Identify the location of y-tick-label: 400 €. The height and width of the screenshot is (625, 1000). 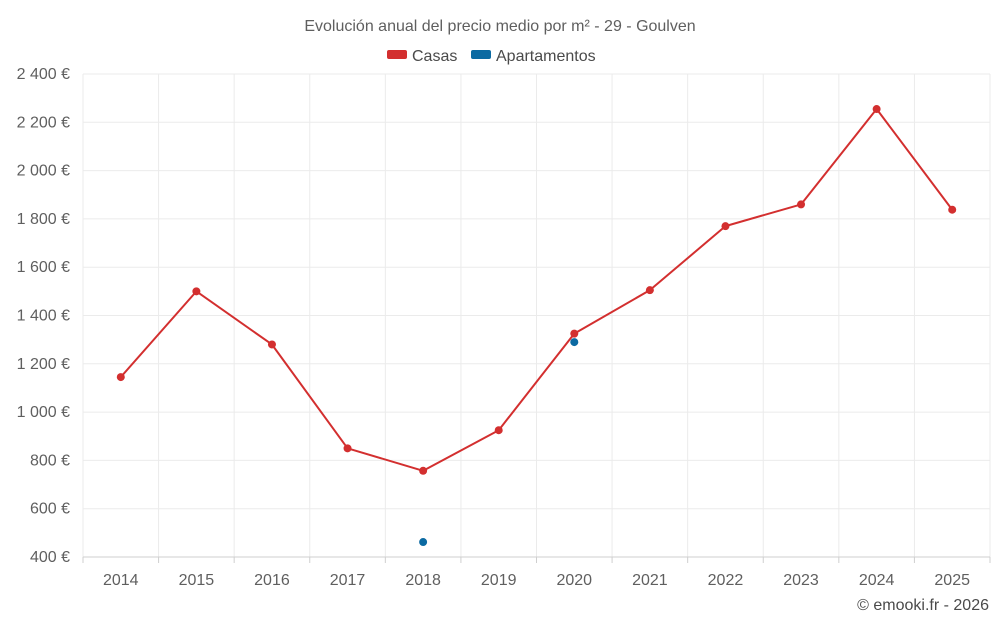
(50, 557).